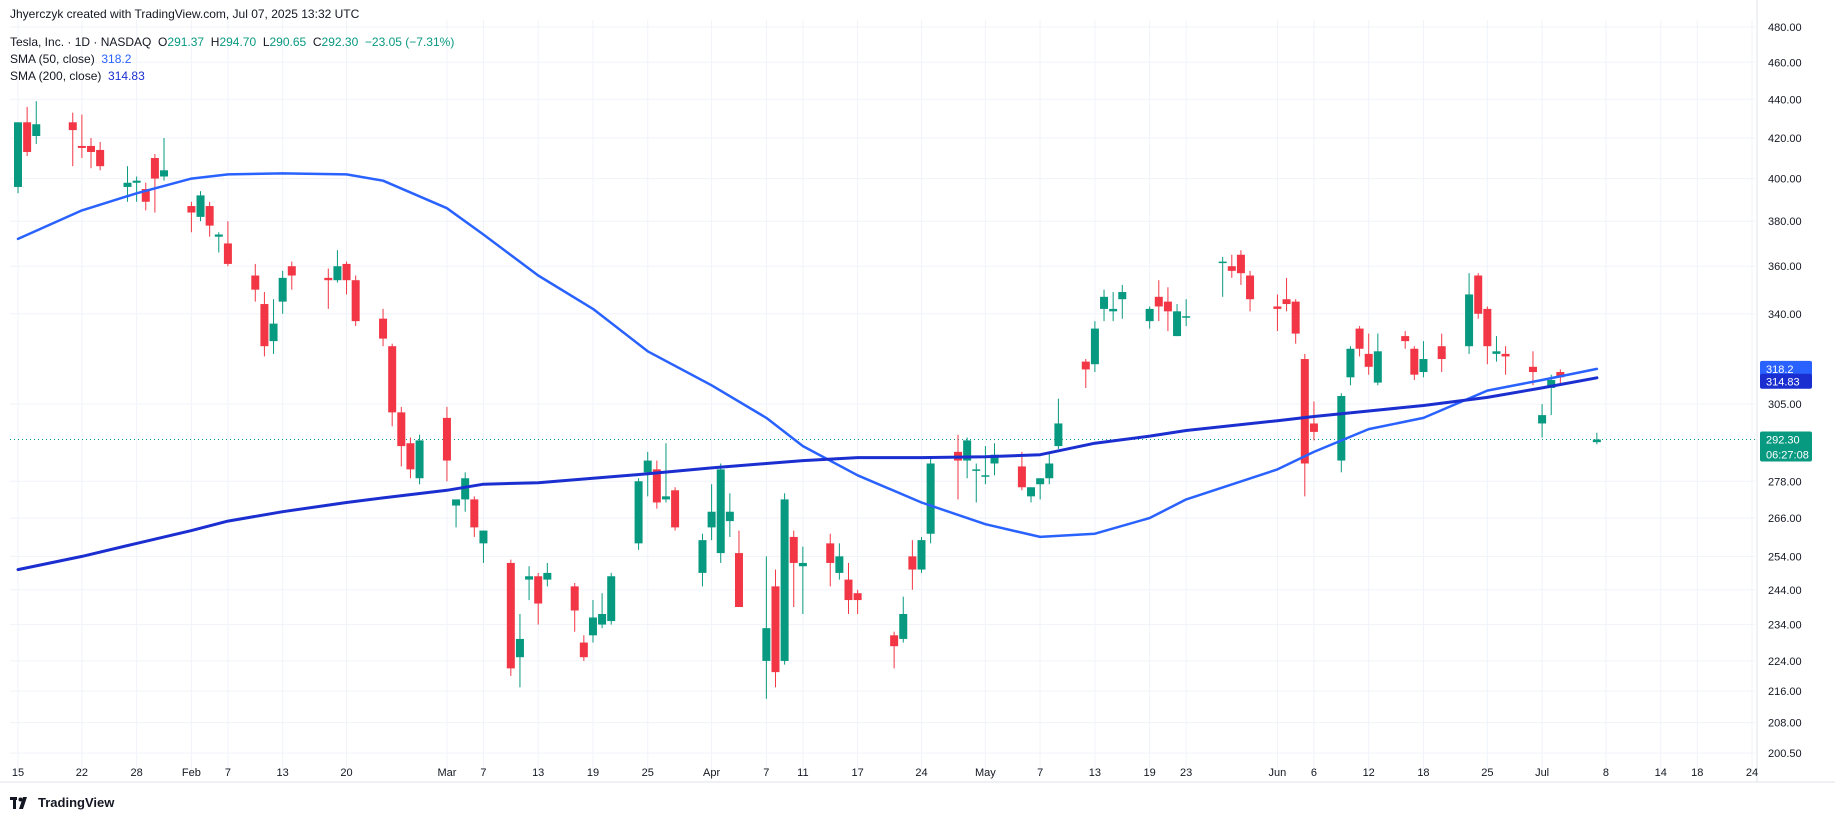 The width and height of the screenshot is (1835, 825). What do you see at coordinates (56, 76) in the screenshot?
I see `legend-sma200-label: SMA (200, close)` at bounding box center [56, 76].